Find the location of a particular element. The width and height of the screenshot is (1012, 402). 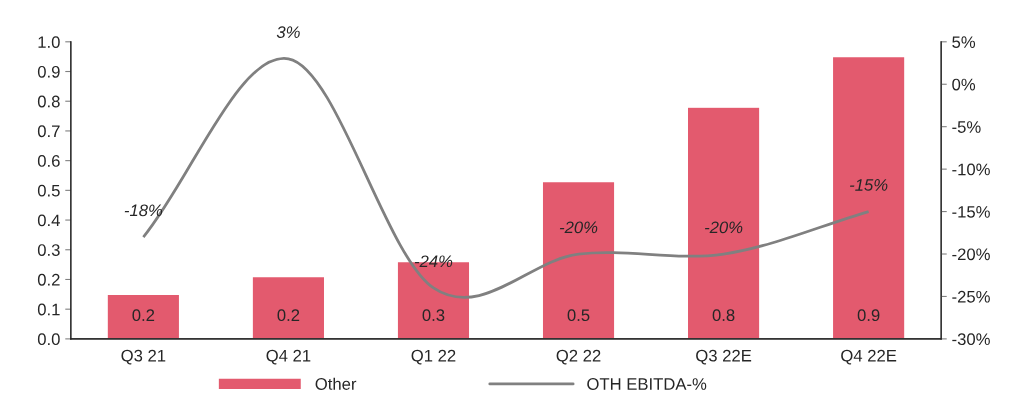

y-tick-label: 0.9 is located at coordinates (48, 71).